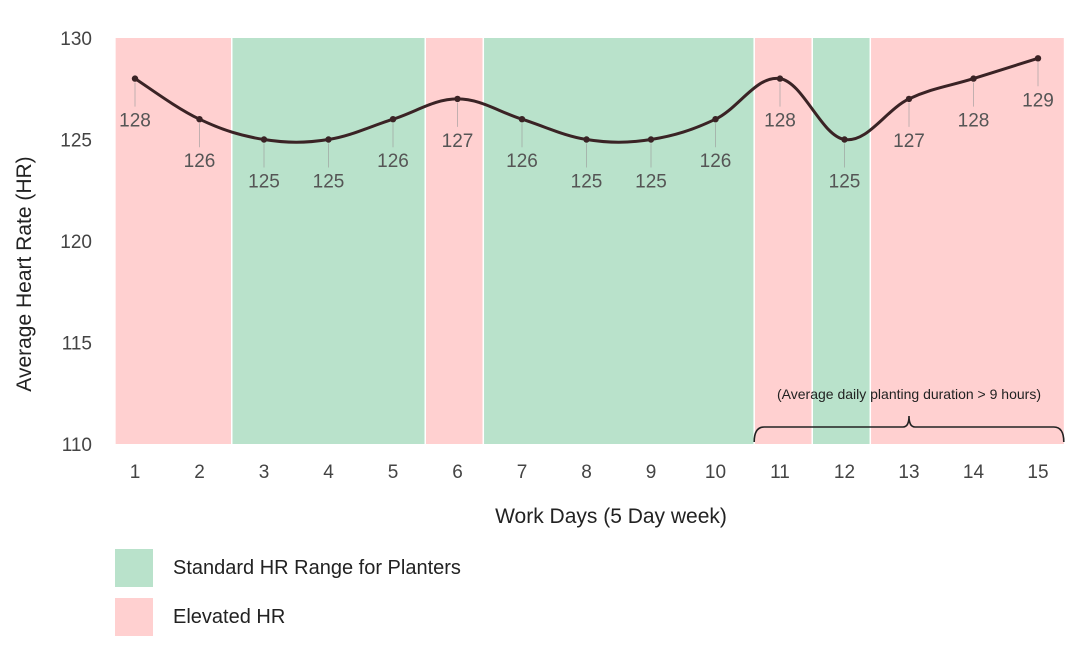  Describe the element at coordinates (909, 429) in the screenshot. I see `annotation-bracket` at that location.